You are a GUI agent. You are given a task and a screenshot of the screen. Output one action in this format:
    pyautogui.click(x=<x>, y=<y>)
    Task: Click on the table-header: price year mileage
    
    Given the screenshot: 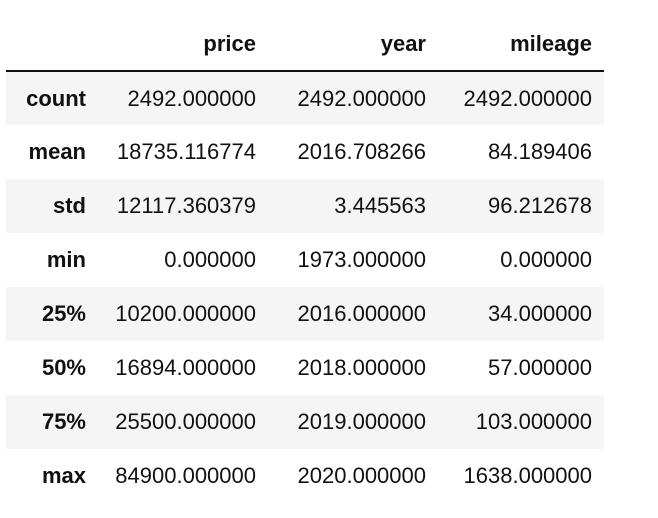 What is the action you would take?
    pyautogui.click(x=305, y=45)
    